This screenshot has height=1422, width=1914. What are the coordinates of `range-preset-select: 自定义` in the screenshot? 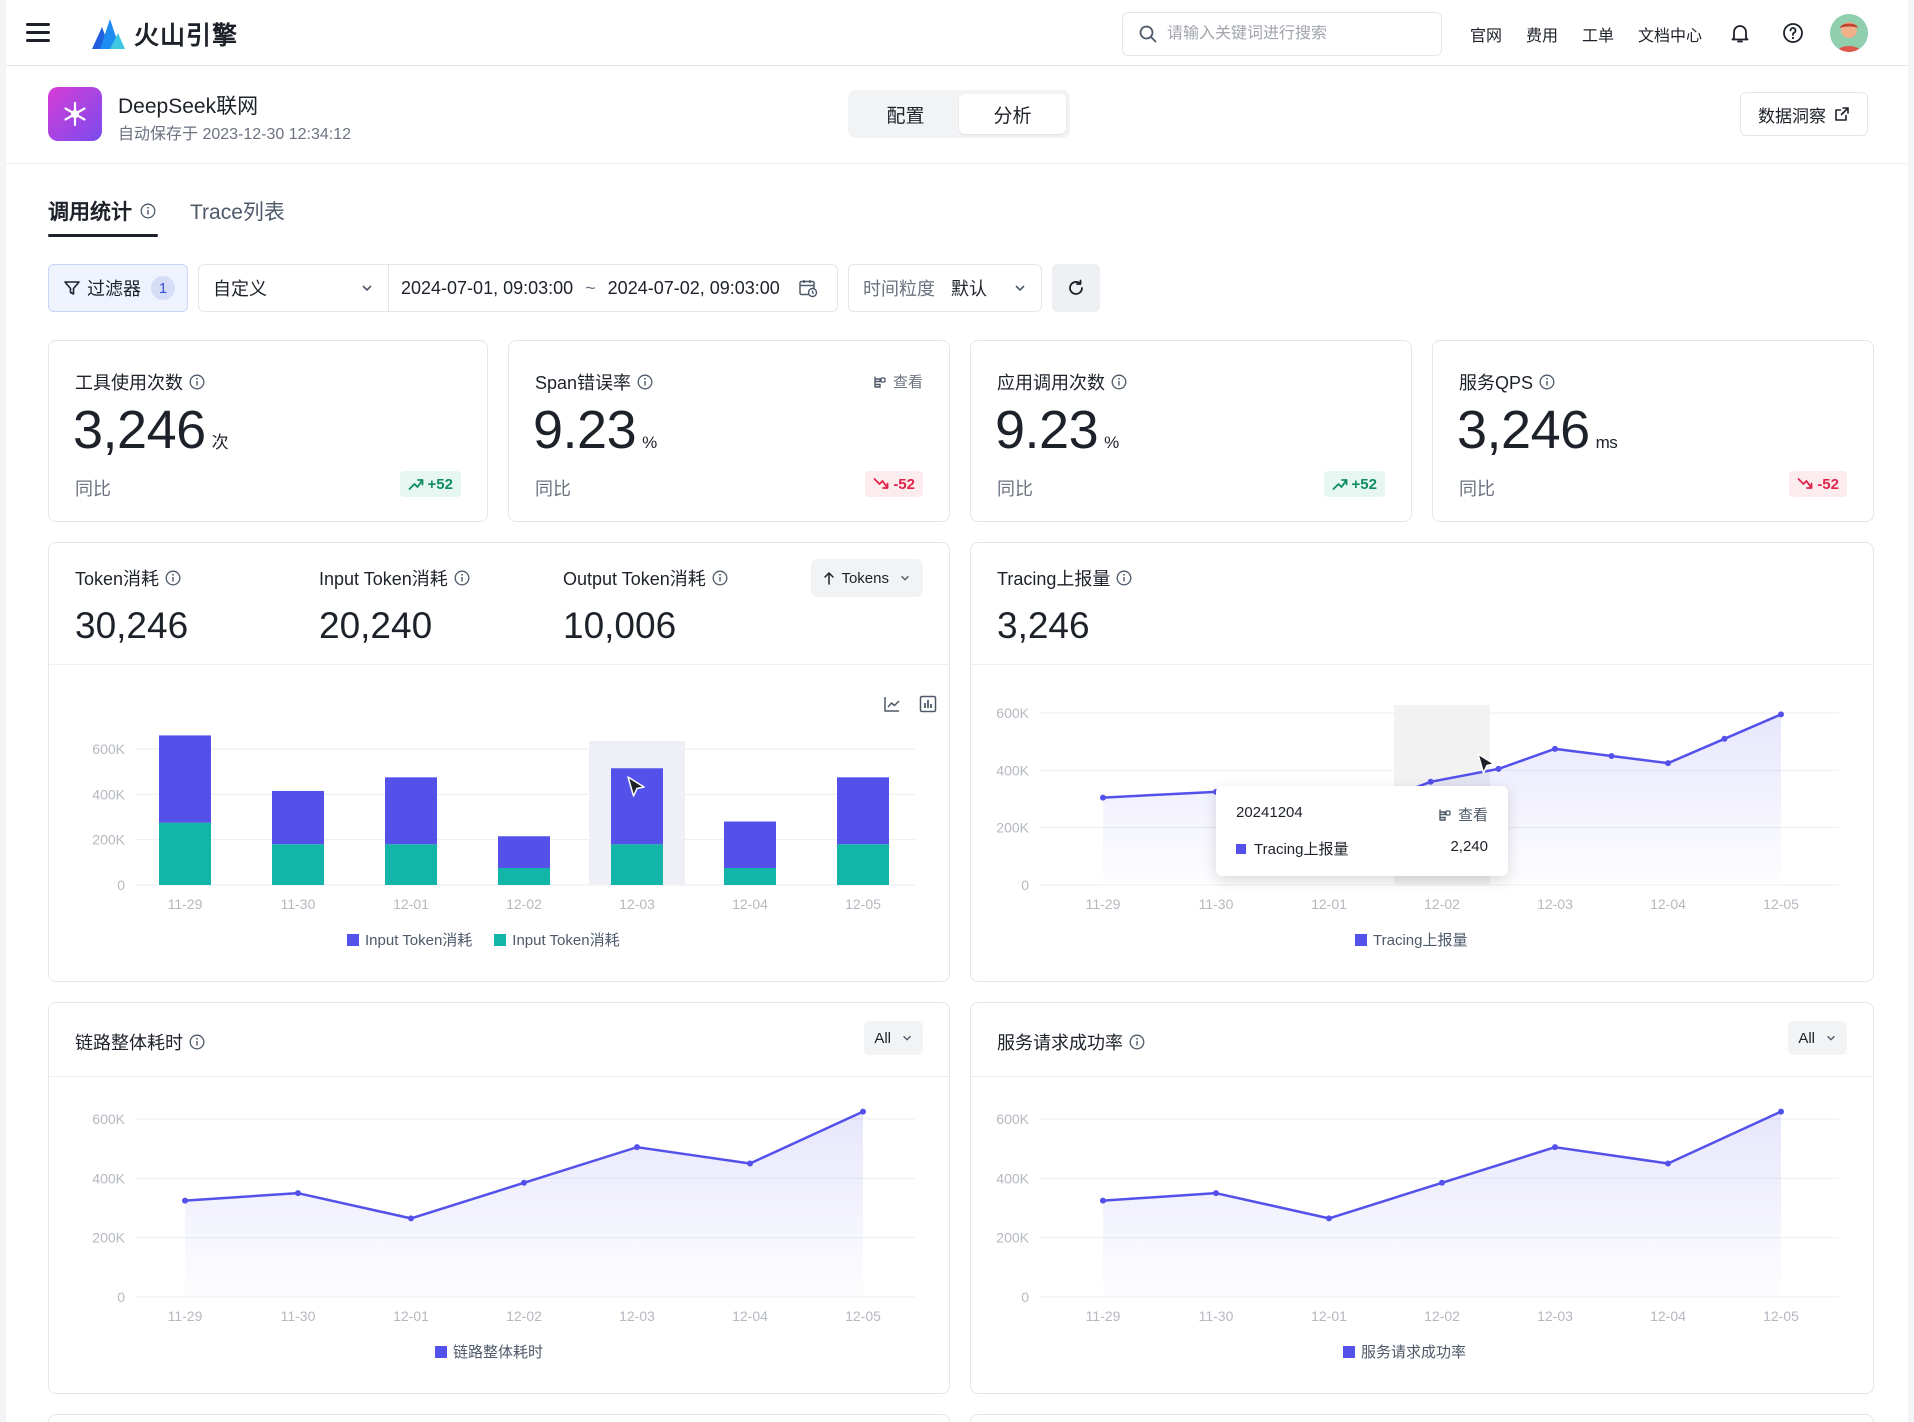 It's located at (294, 288).